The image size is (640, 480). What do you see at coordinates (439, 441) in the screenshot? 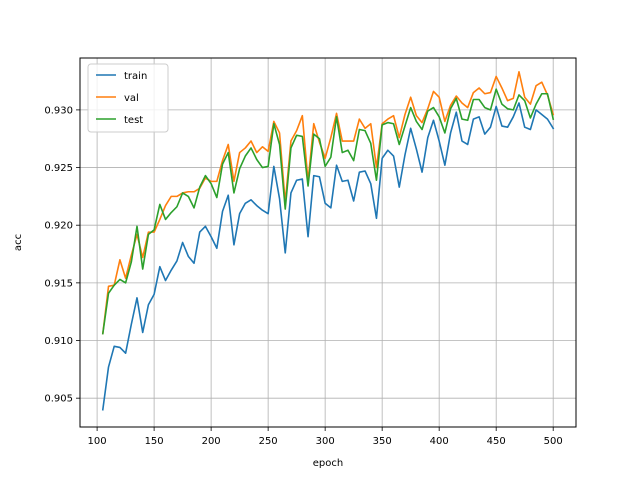
I see `x-tick-label: 400` at bounding box center [439, 441].